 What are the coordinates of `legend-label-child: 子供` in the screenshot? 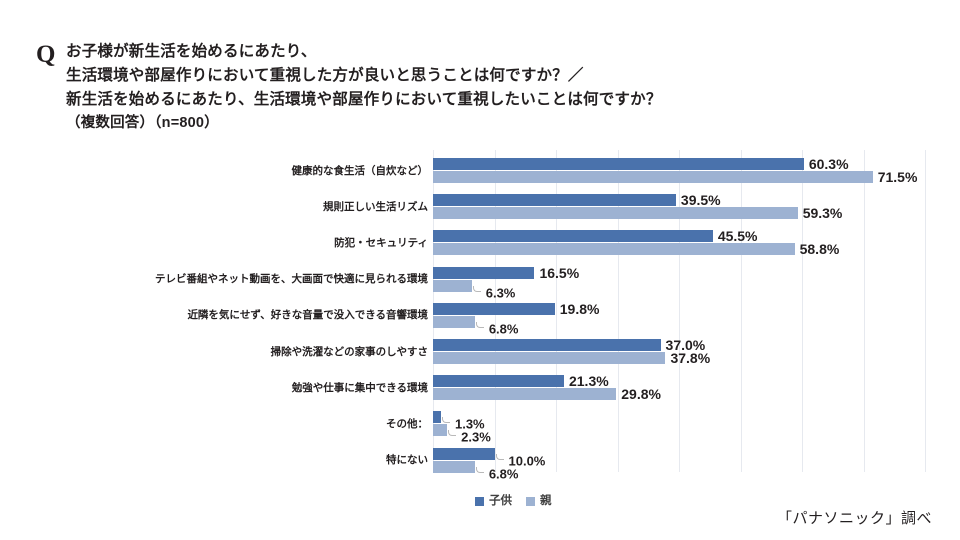 It's located at (500, 501).